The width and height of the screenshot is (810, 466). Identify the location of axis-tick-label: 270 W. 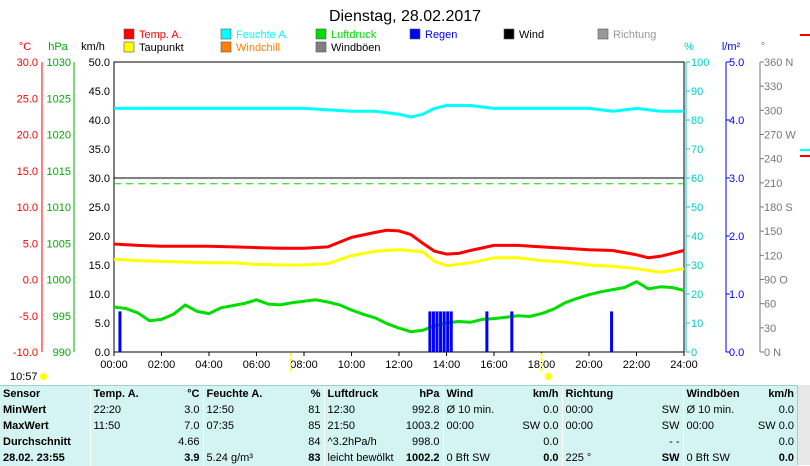
(780, 136).